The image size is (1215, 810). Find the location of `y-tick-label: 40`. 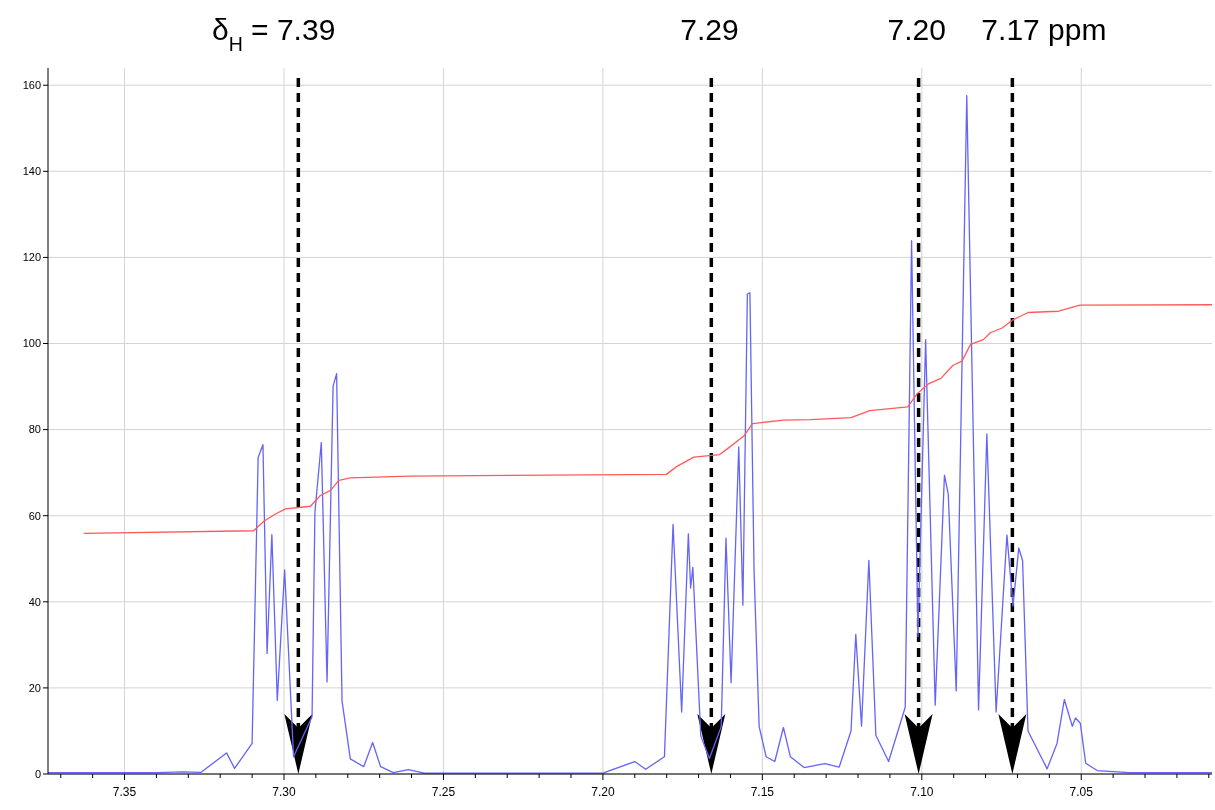

y-tick-label: 40 is located at coordinates (34, 601).